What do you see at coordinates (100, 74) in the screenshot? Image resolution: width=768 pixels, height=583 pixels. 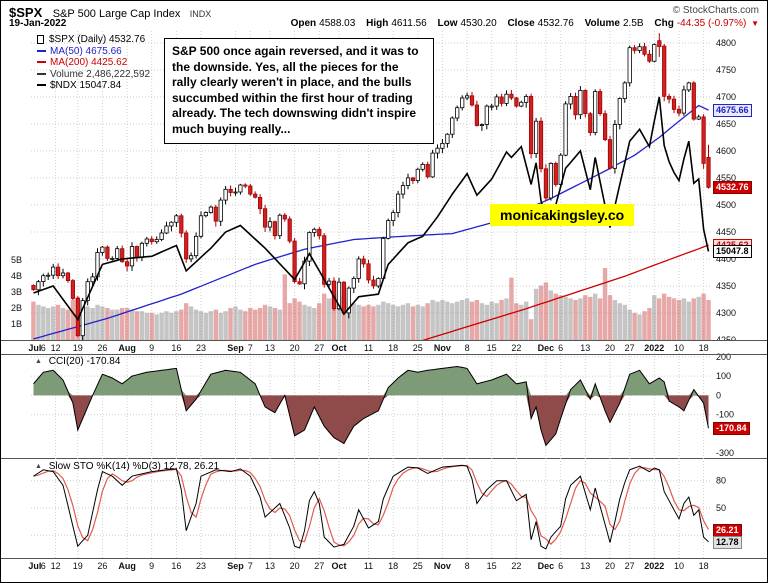 I see `legend-label: Volume 2,486,222,592` at bounding box center [100, 74].